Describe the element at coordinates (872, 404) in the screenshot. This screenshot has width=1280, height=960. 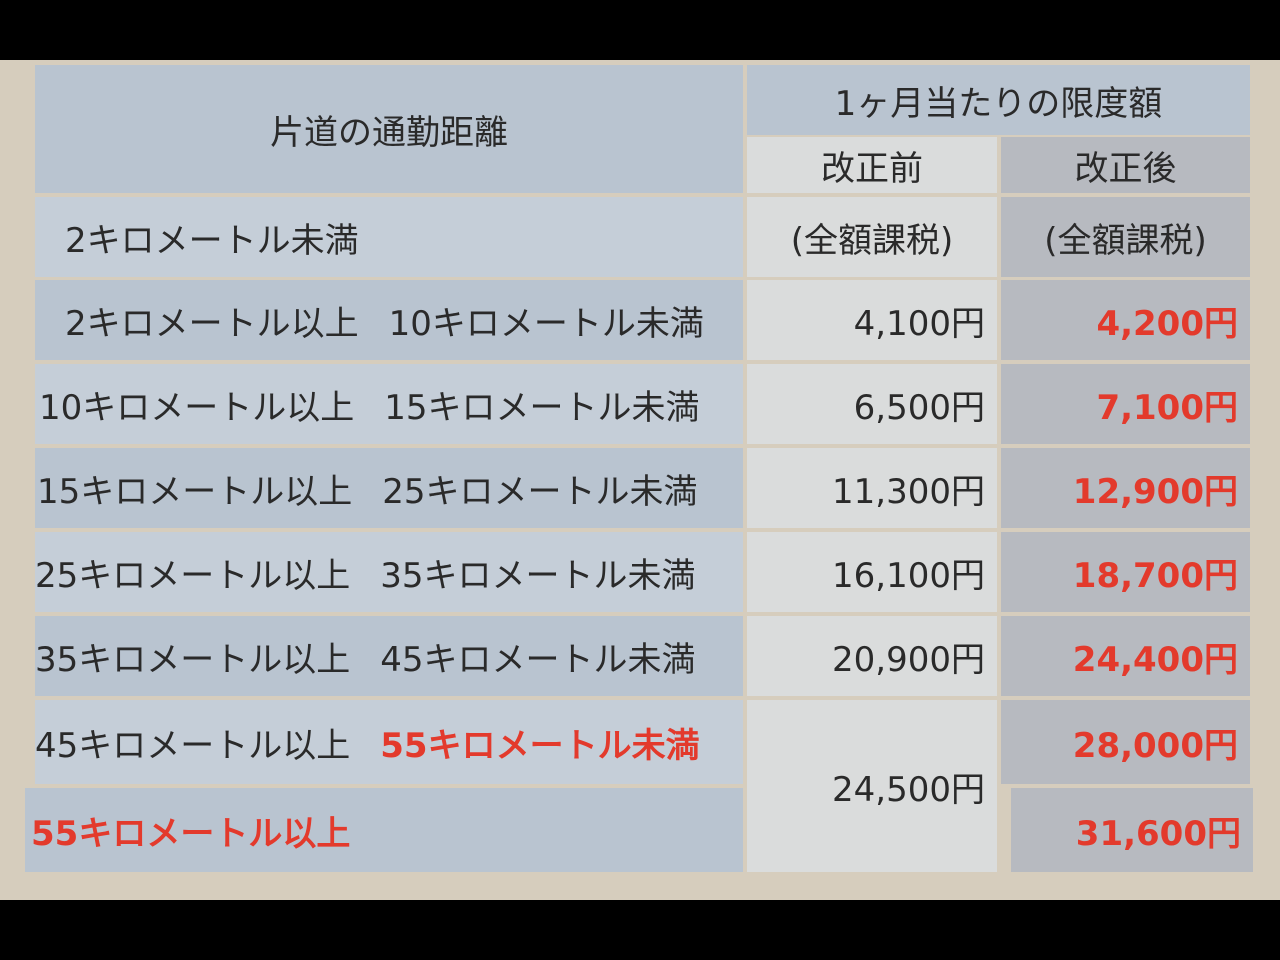
I see `before-value: 6,500円` at that location.